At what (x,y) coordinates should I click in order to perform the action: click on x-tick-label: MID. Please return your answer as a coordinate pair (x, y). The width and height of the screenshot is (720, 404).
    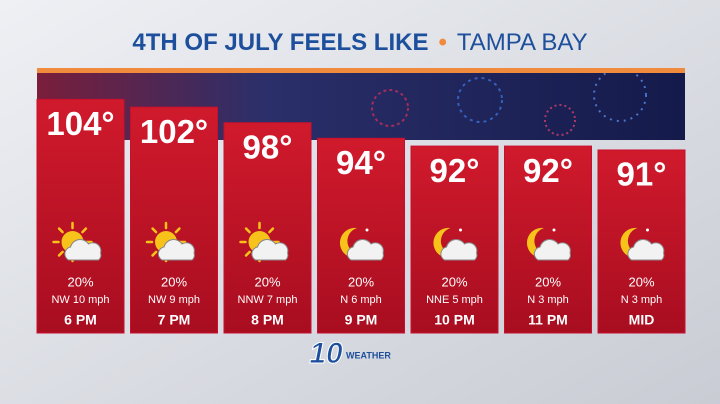
    Looking at the image, I should click on (642, 320).